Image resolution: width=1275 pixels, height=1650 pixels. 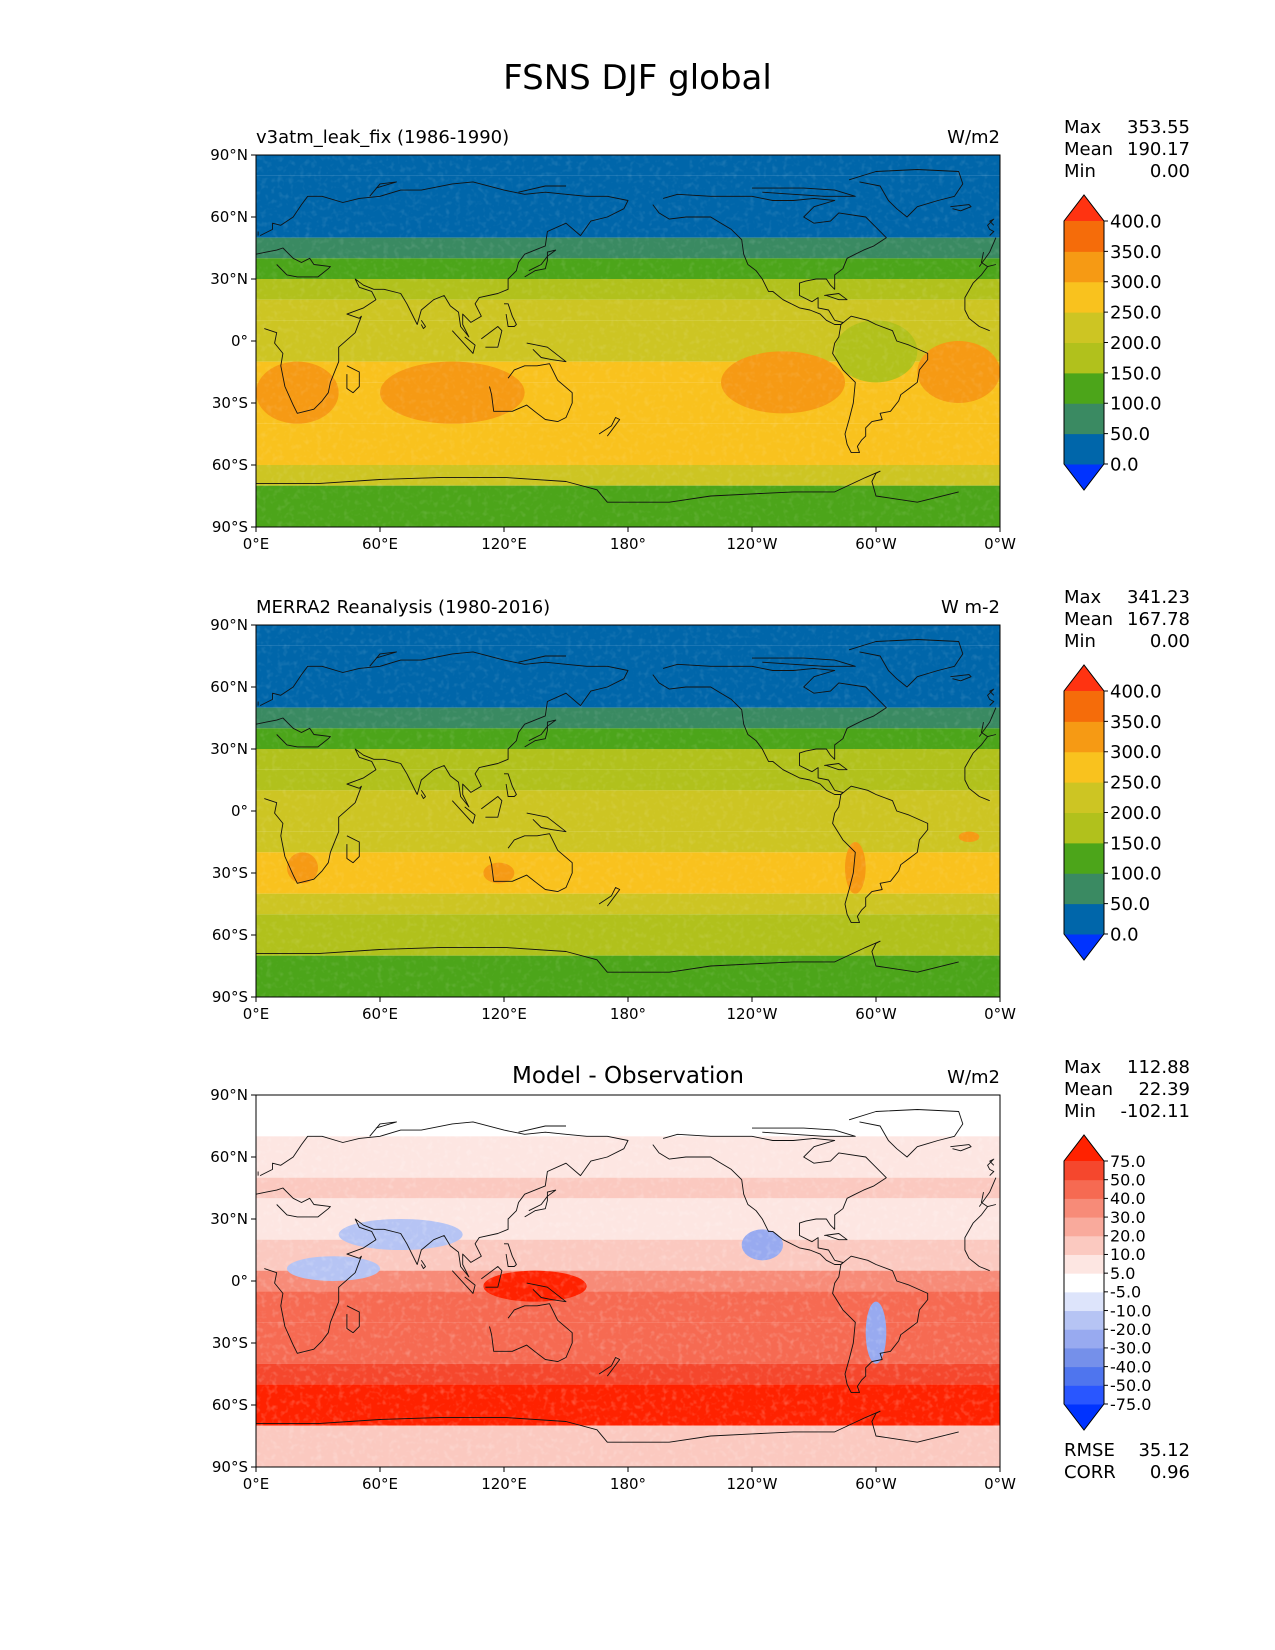 What do you see at coordinates (382, 137) in the screenshot?
I see `panel-left-title: v3atm_leak_fix (1986-1990)` at bounding box center [382, 137].